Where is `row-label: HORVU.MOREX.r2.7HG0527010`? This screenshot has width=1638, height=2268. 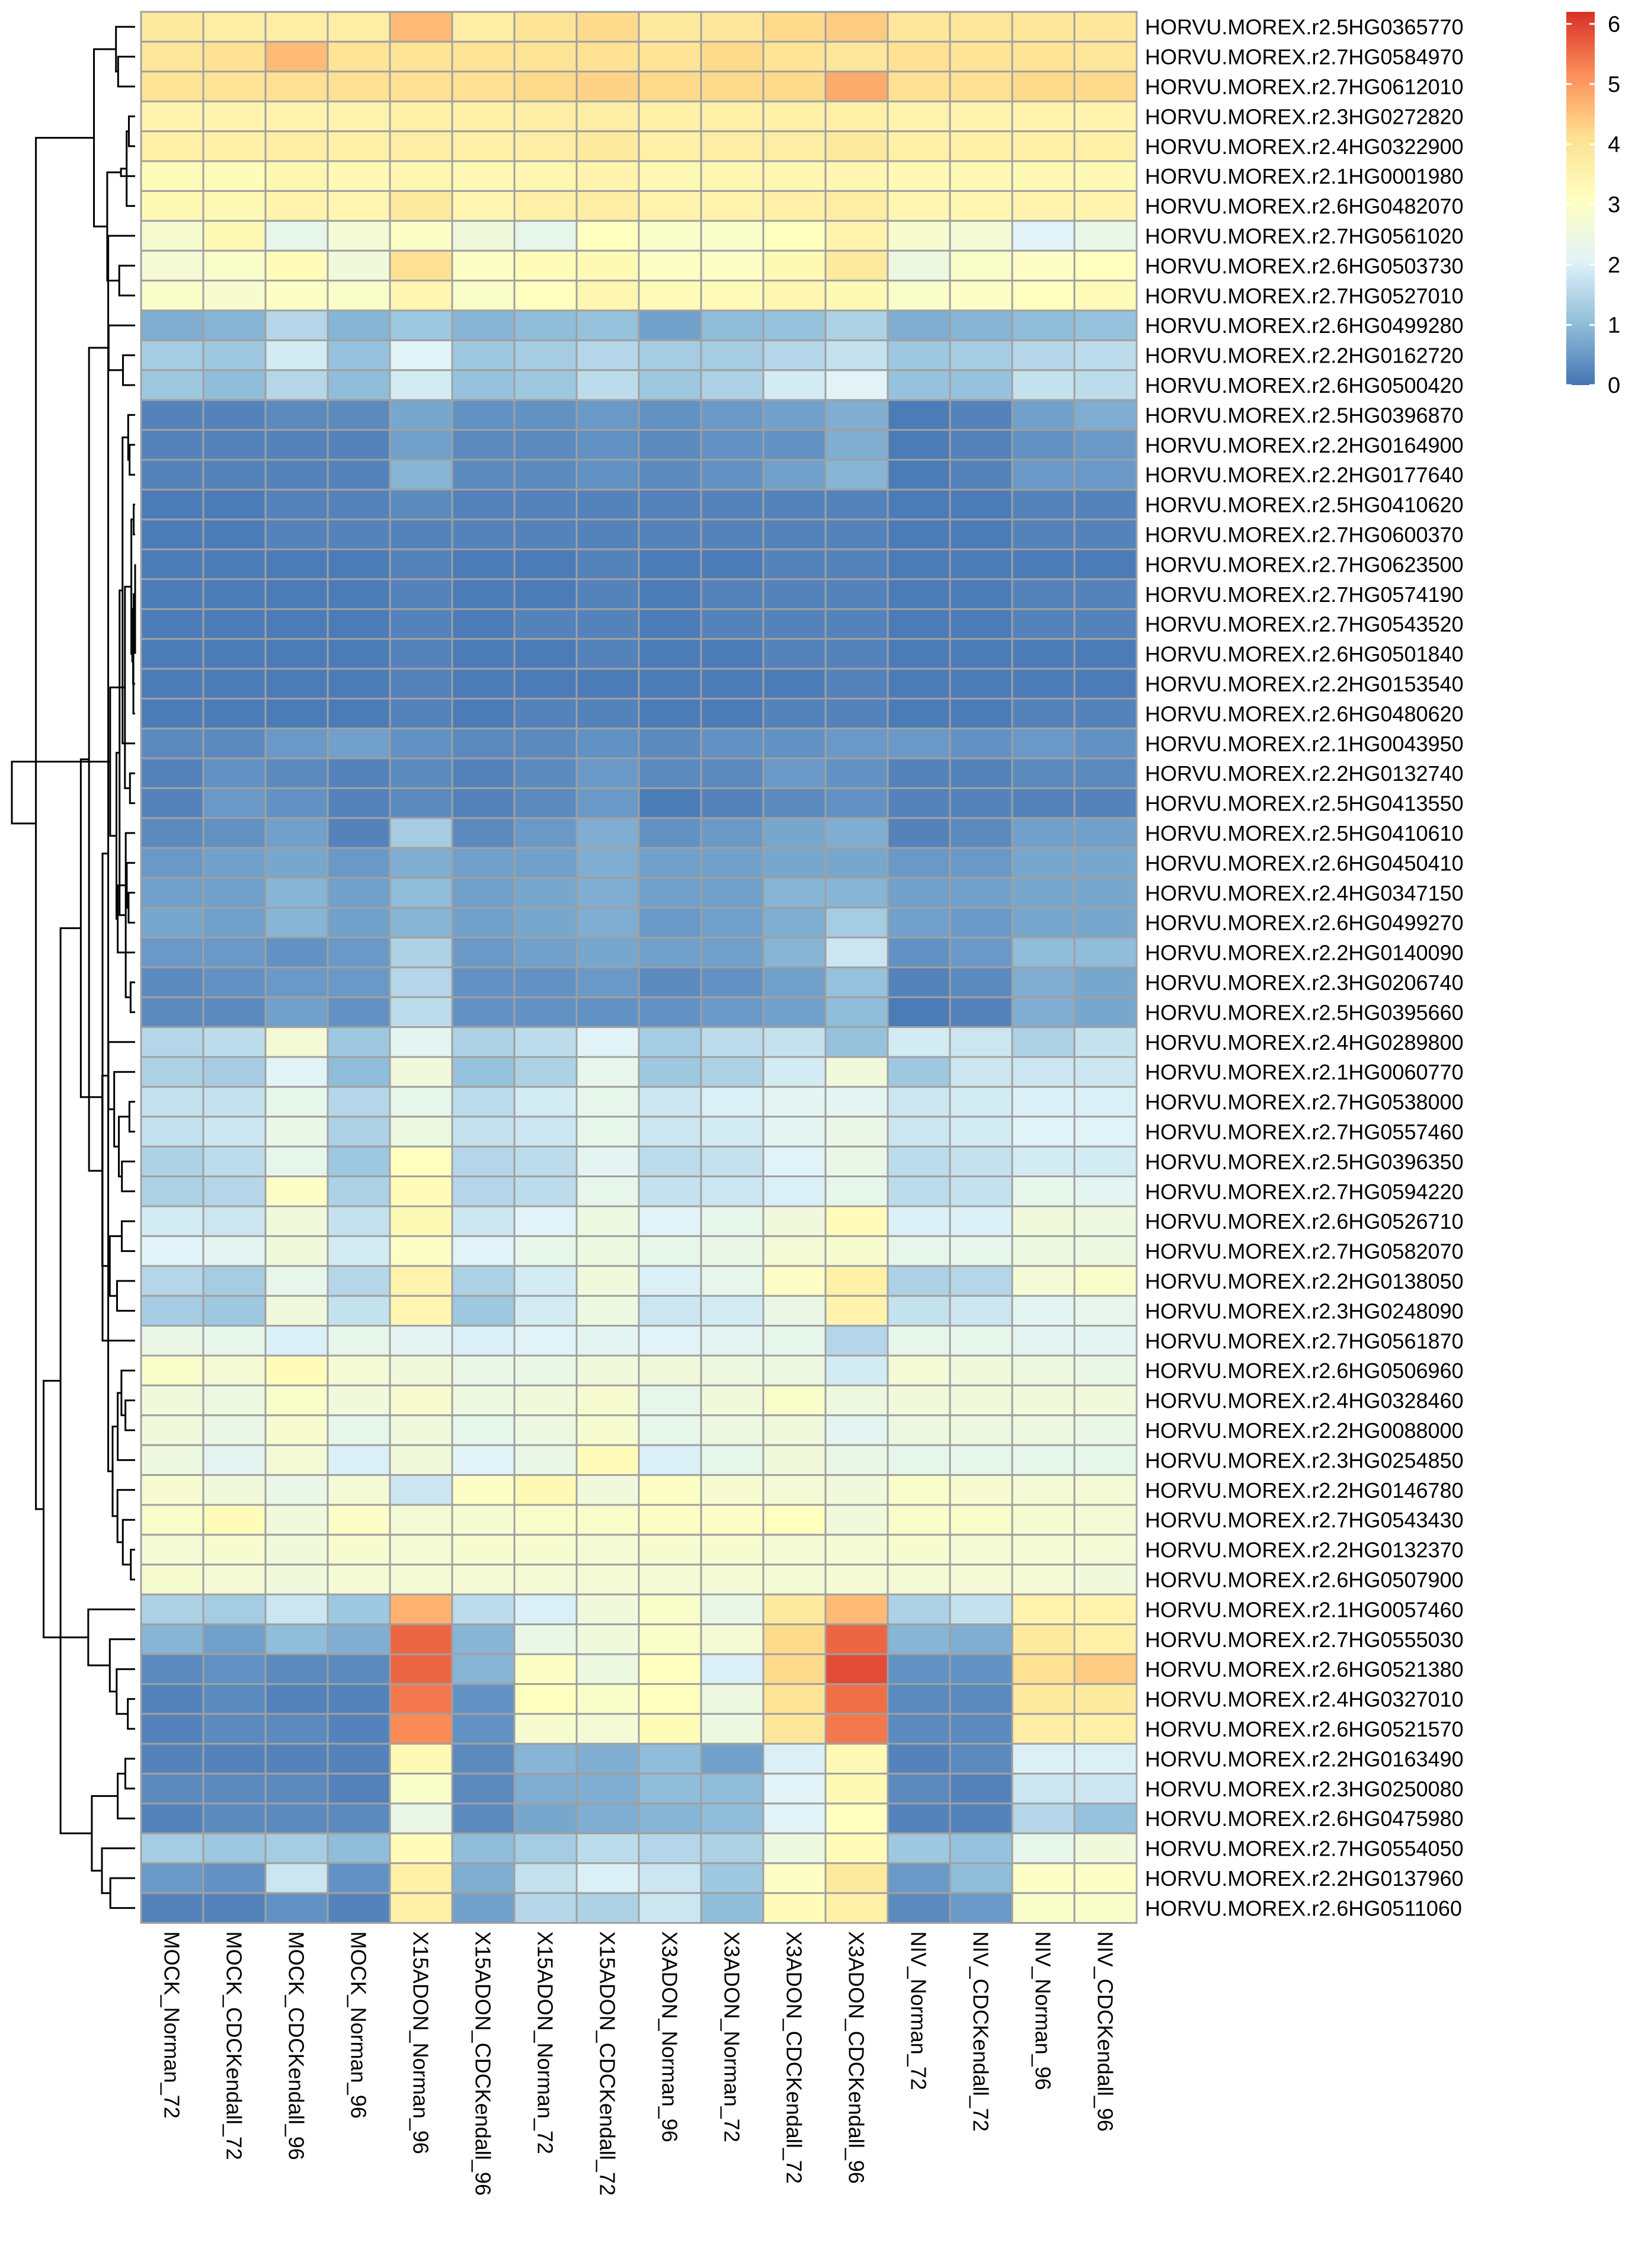 row-label: HORVU.MOREX.r2.7HG0527010 is located at coordinates (1304, 296).